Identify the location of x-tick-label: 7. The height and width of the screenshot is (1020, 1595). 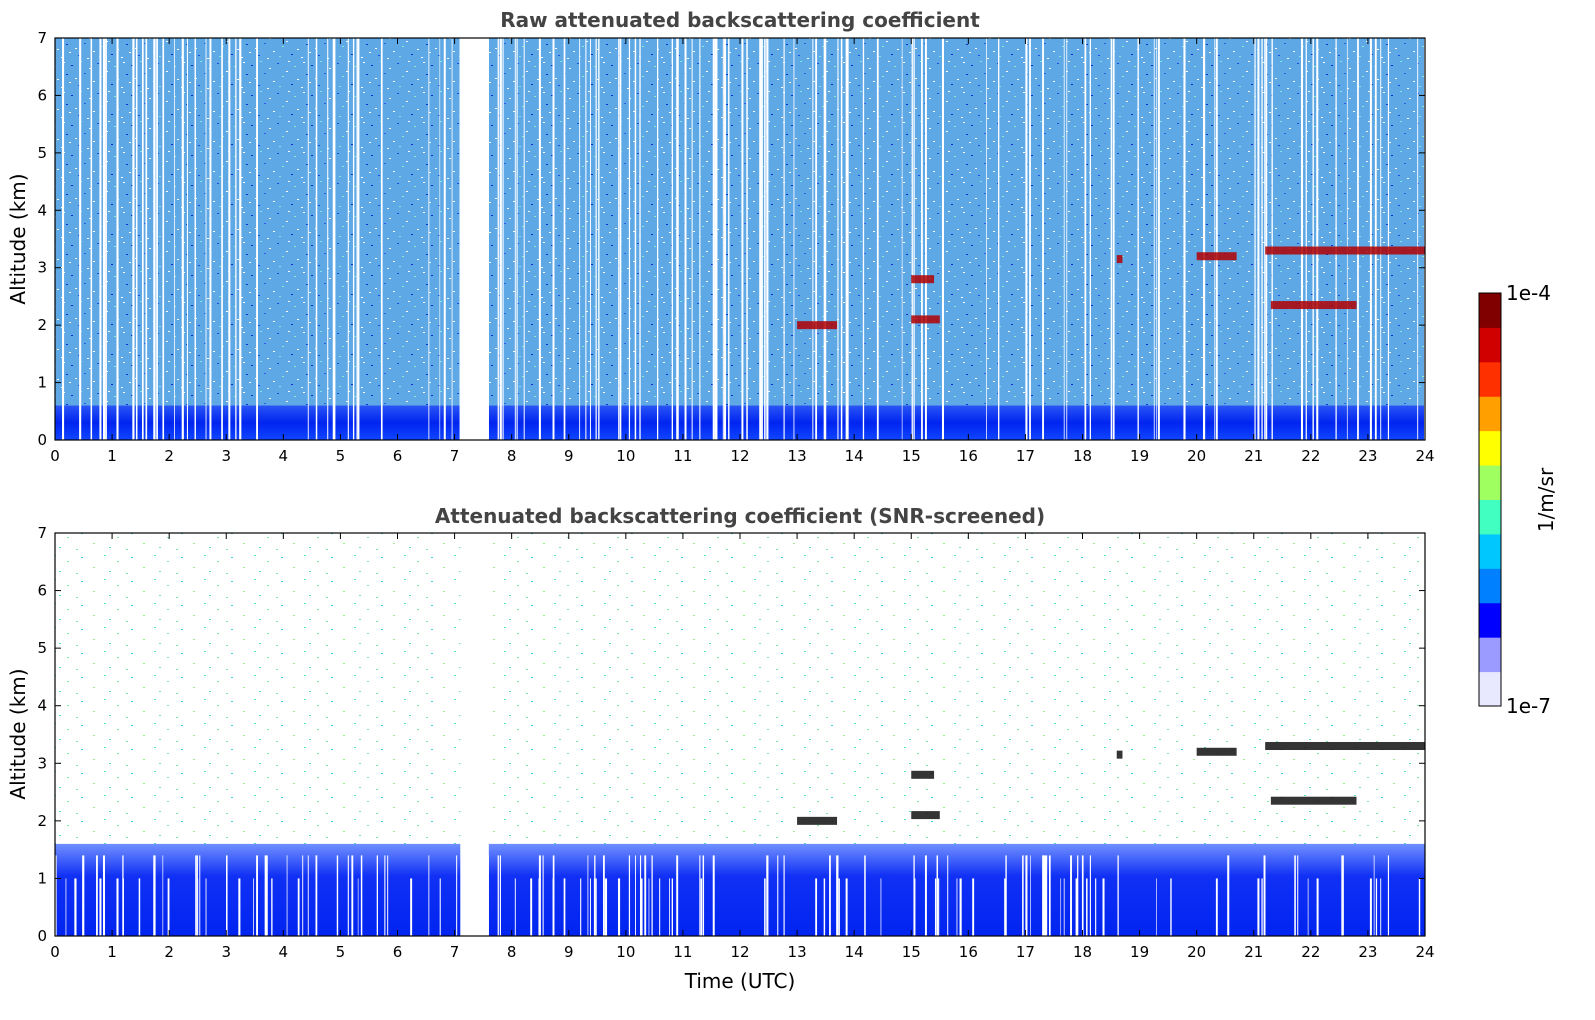
(455, 952).